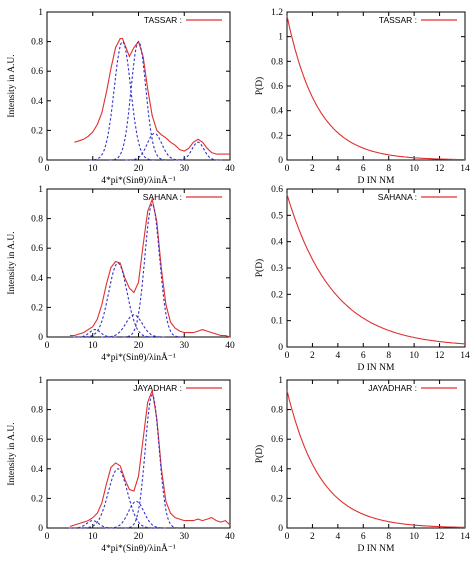 This screenshot has height=562, width=474. I want to click on y-tick-label: 1.2, so click(277, 13).